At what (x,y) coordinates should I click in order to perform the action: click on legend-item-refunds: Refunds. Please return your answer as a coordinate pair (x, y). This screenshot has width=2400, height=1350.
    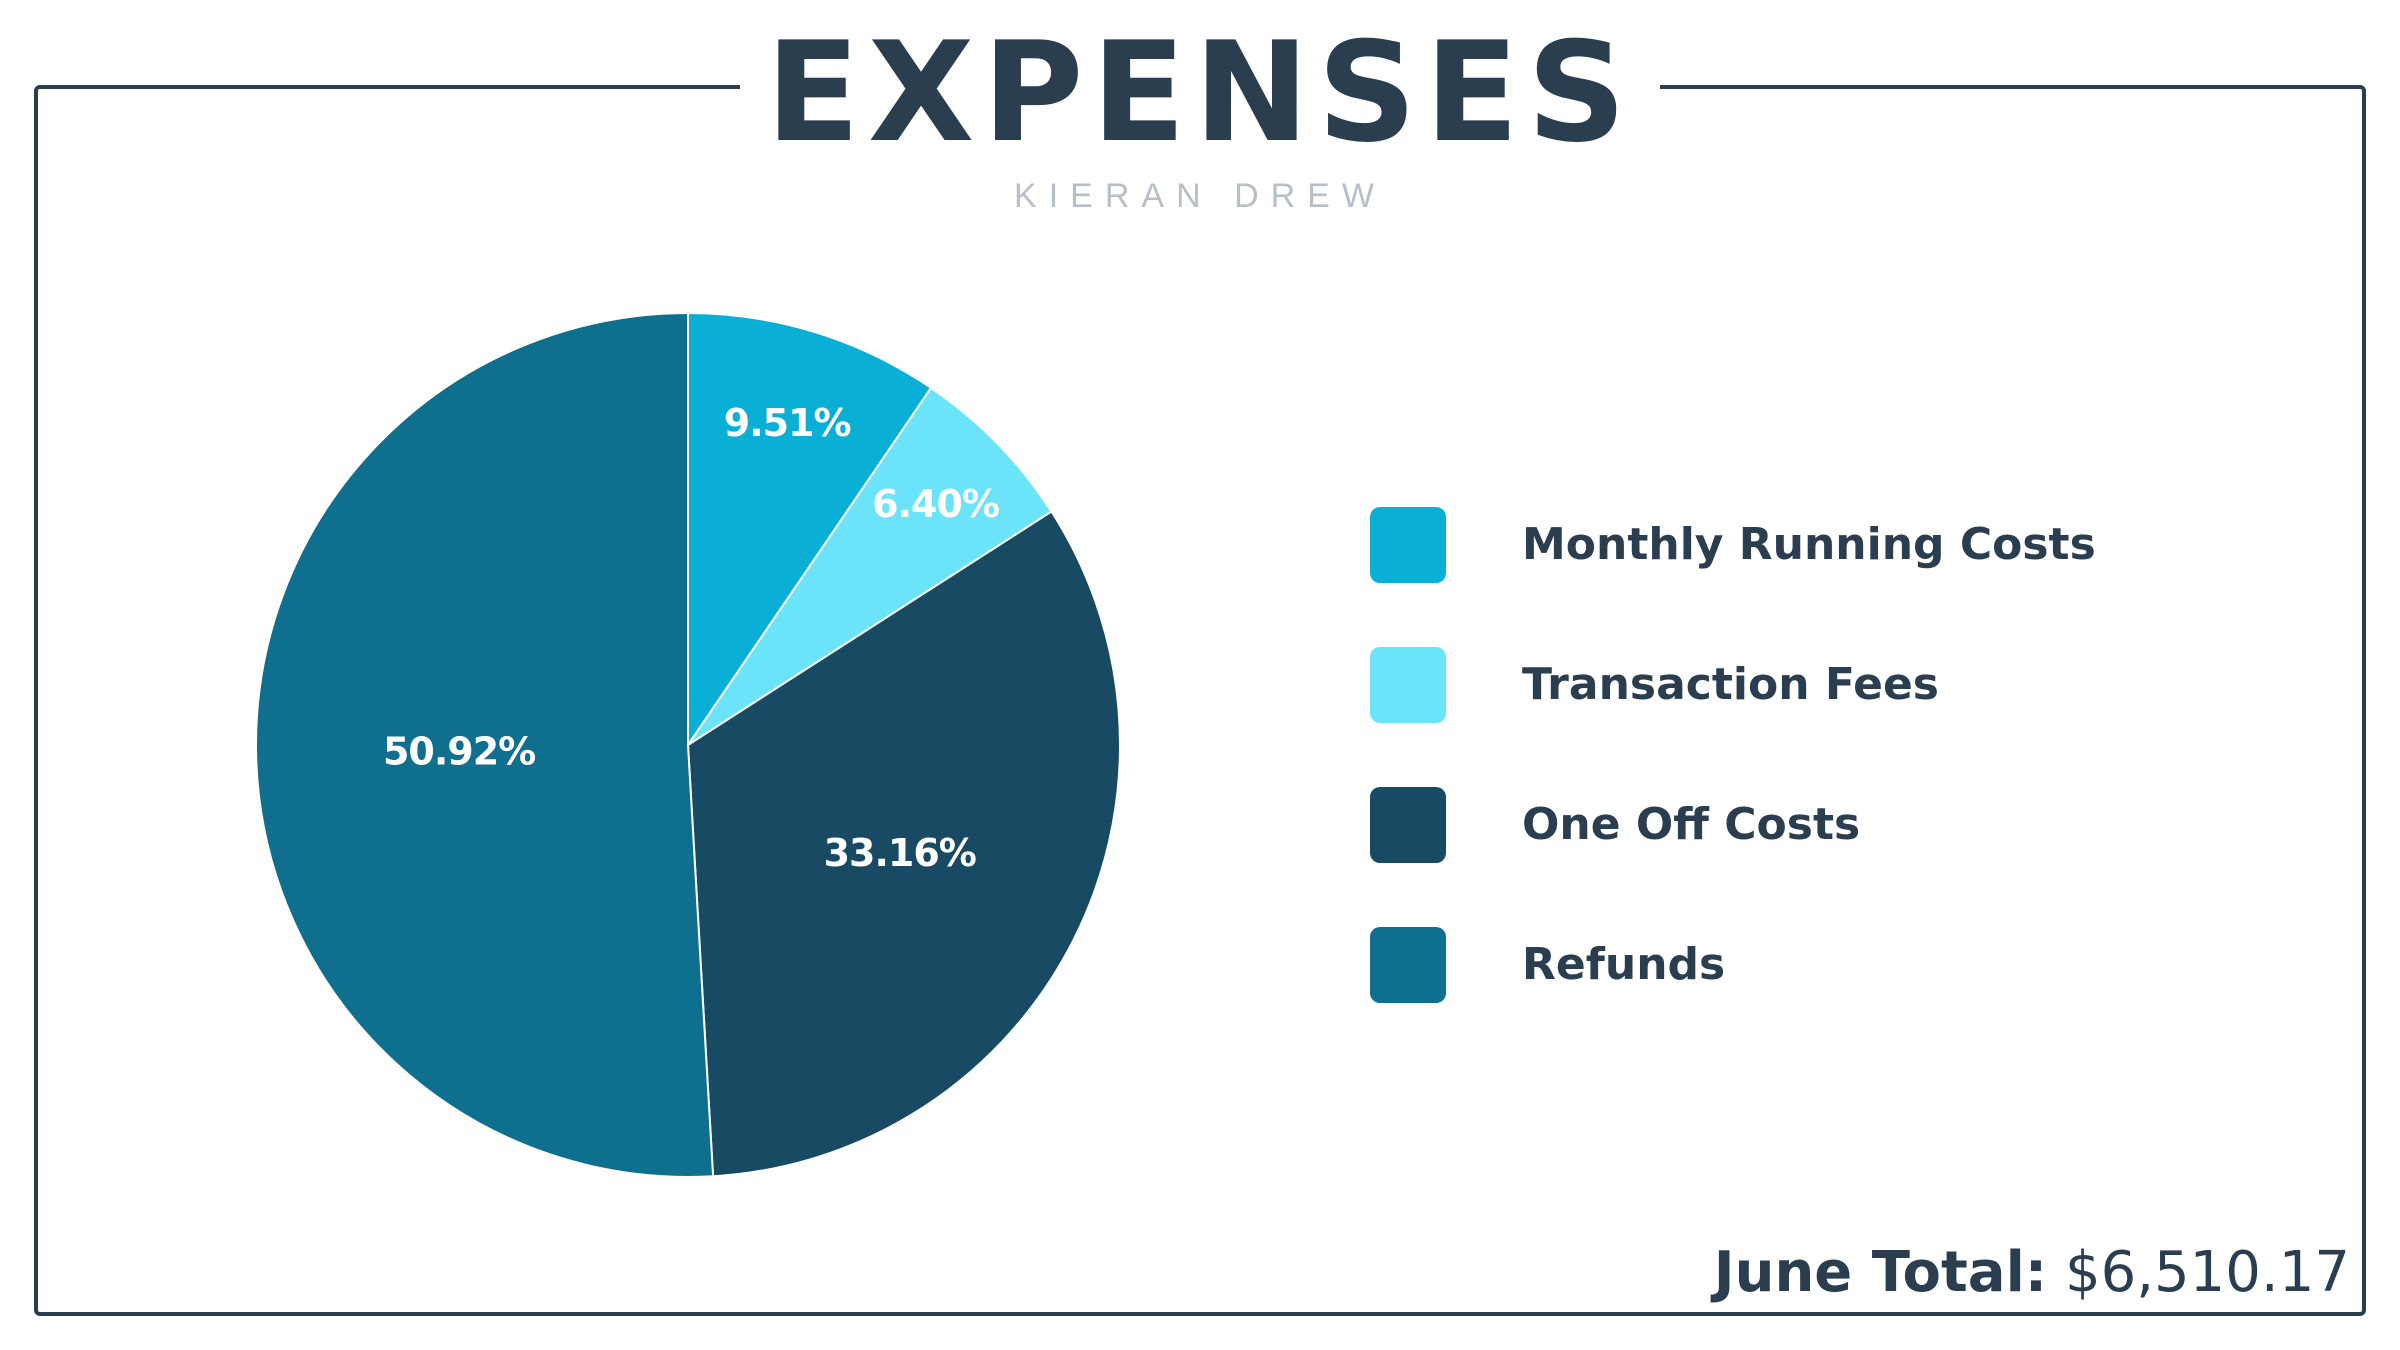
    Looking at the image, I should click on (1770, 964).